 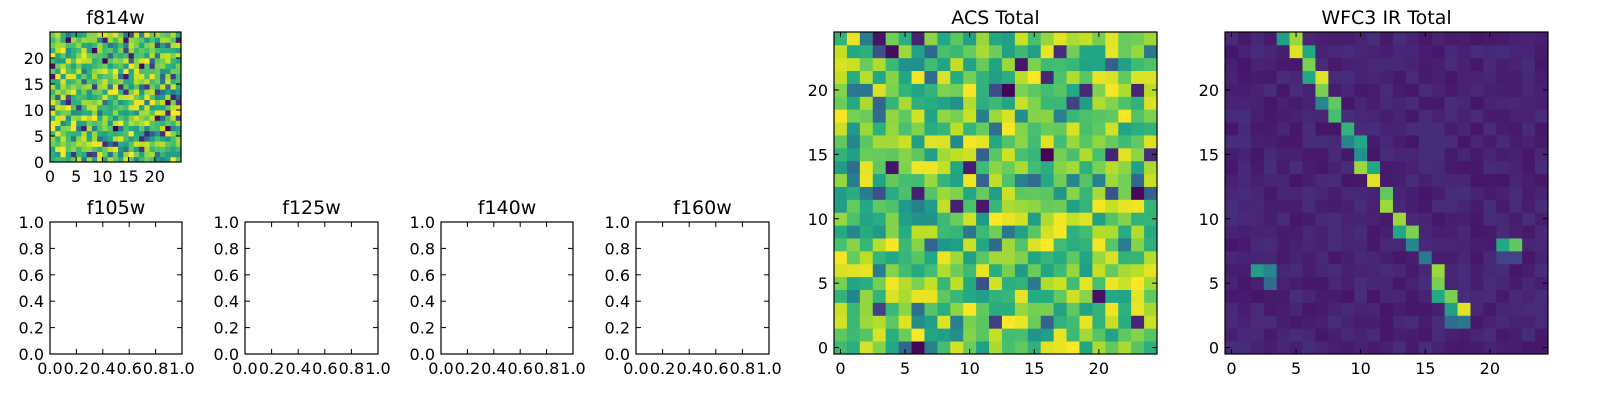 I want to click on x-tick-label: 0.8, so click(x=742, y=368).